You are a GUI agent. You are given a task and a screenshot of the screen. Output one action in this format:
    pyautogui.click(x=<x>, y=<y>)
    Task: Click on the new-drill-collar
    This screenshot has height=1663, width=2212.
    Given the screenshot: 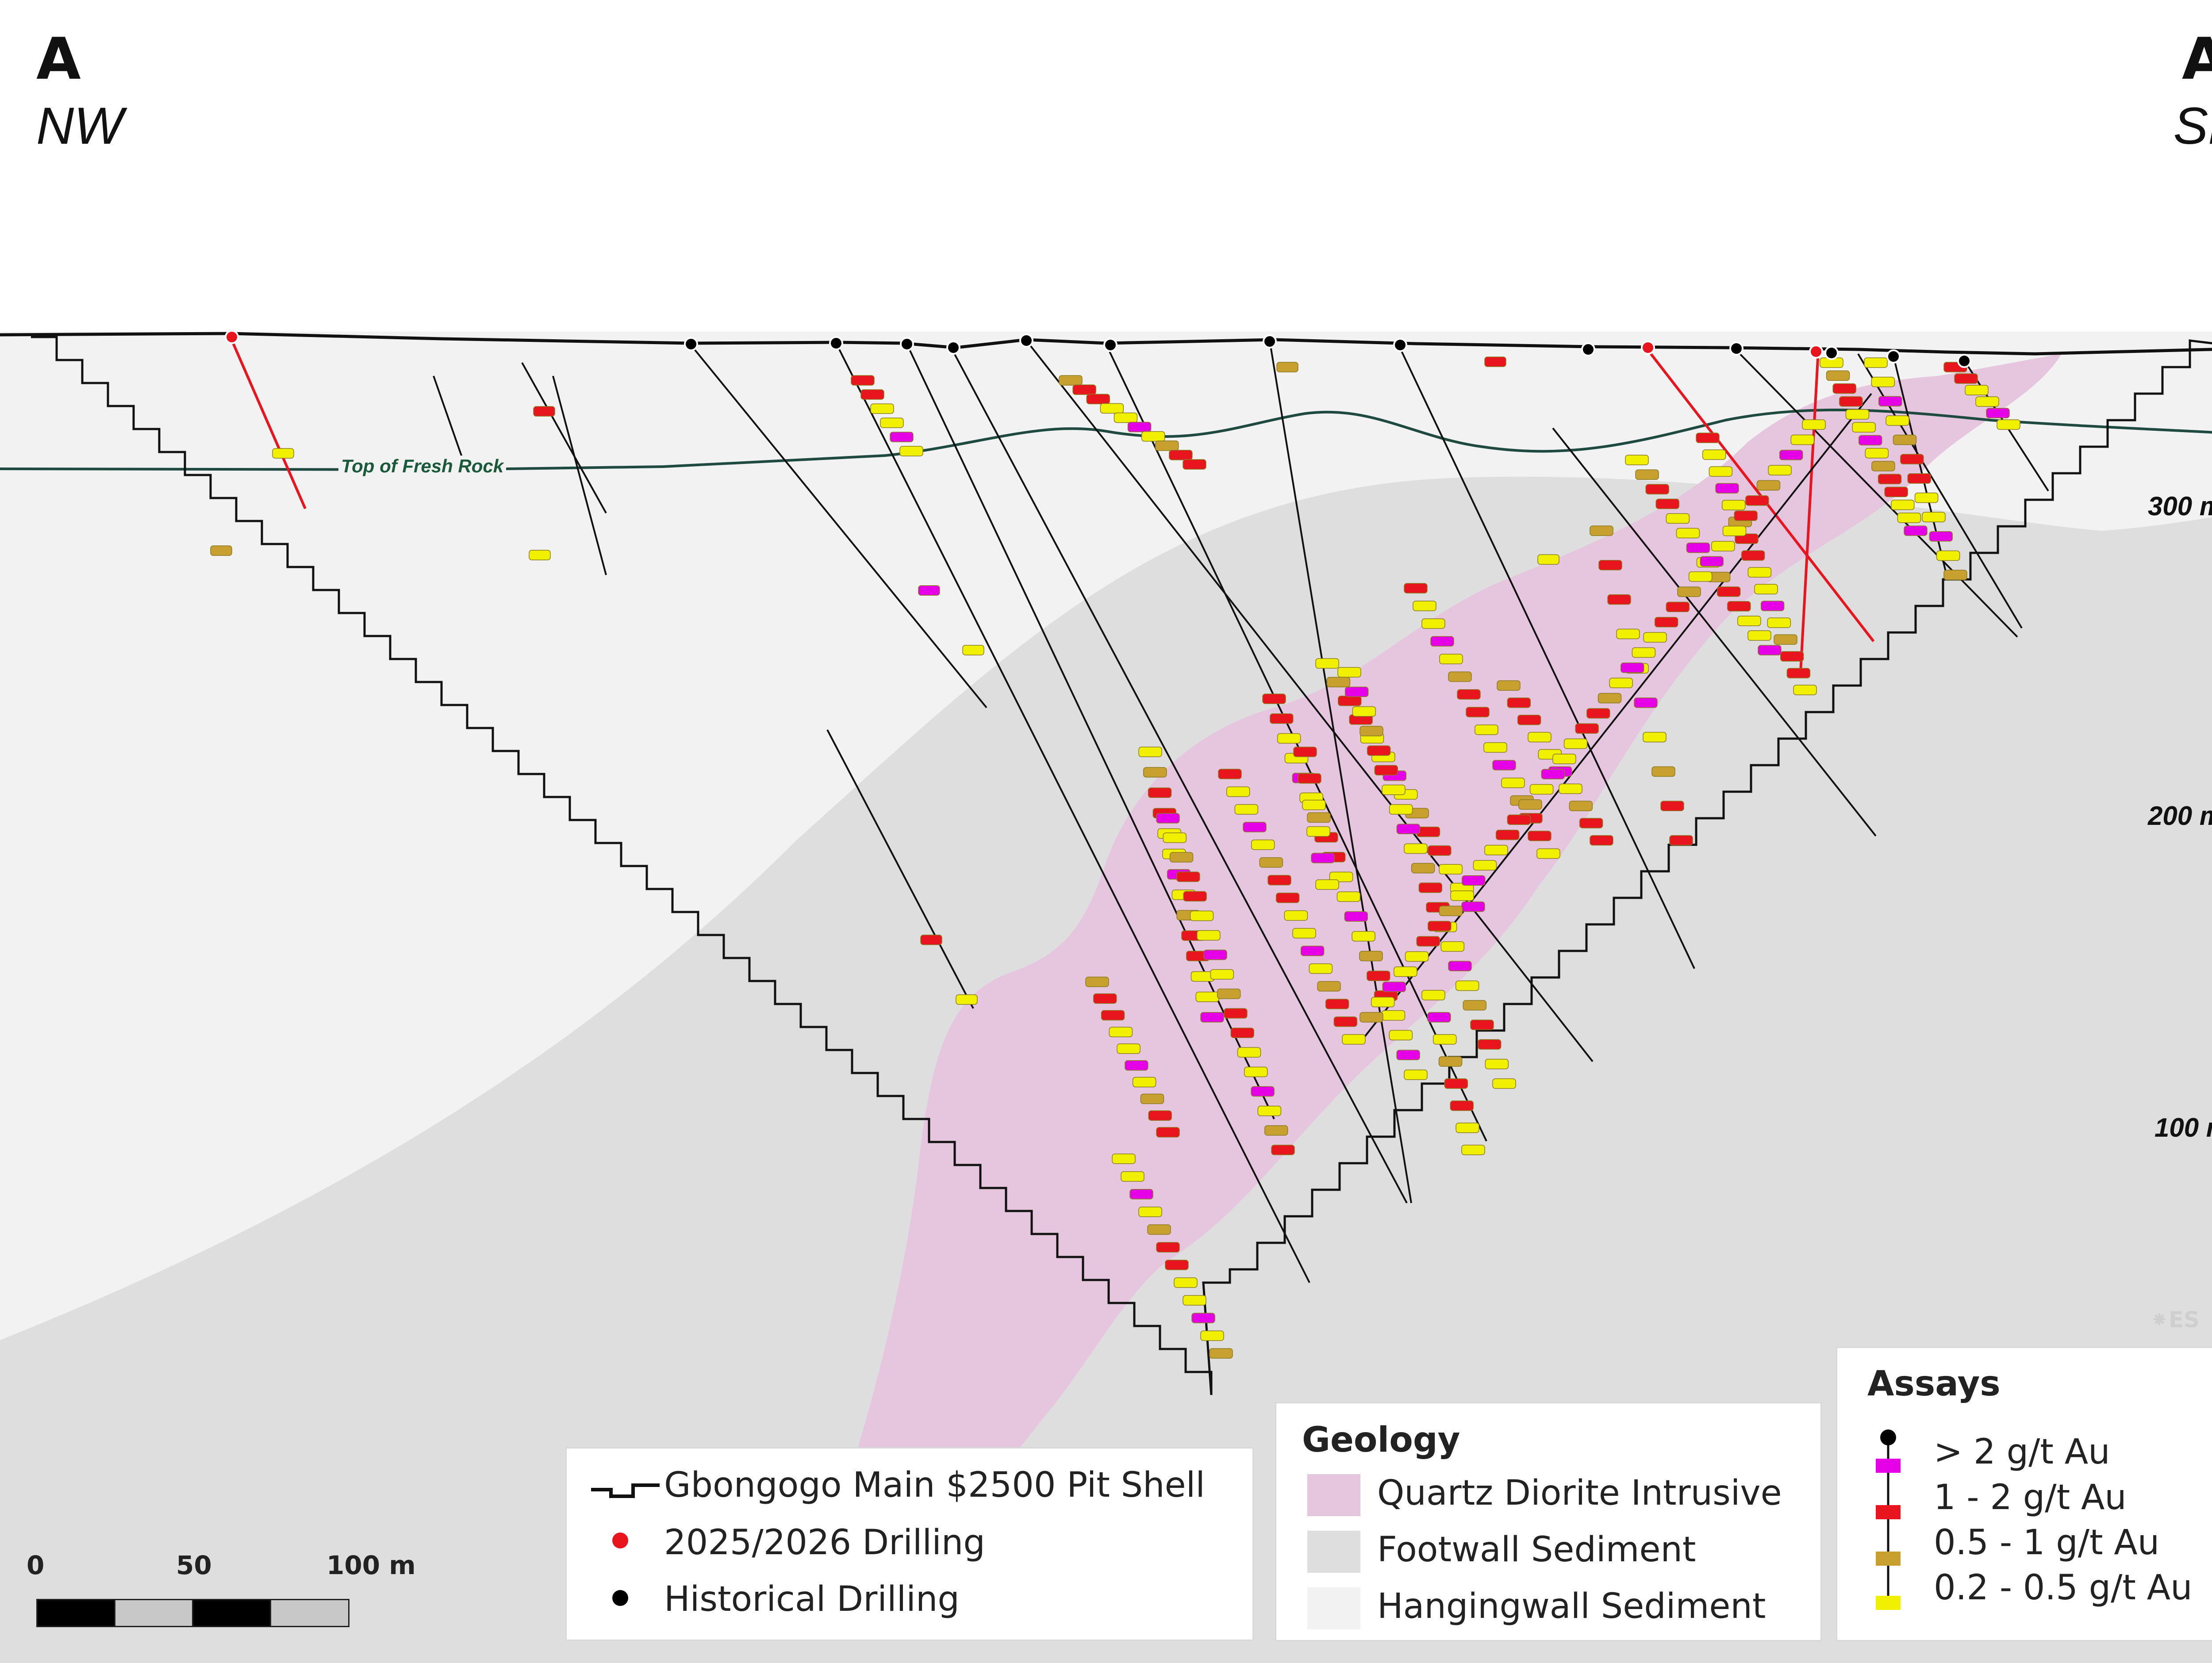 What is the action you would take?
    pyautogui.click(x=1816, y=352)
    